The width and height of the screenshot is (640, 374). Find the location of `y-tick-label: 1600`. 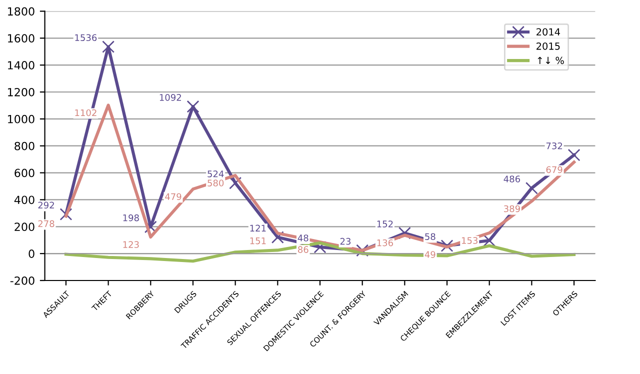

y-tick-label: 1600 is located at coordinates (21, 38).